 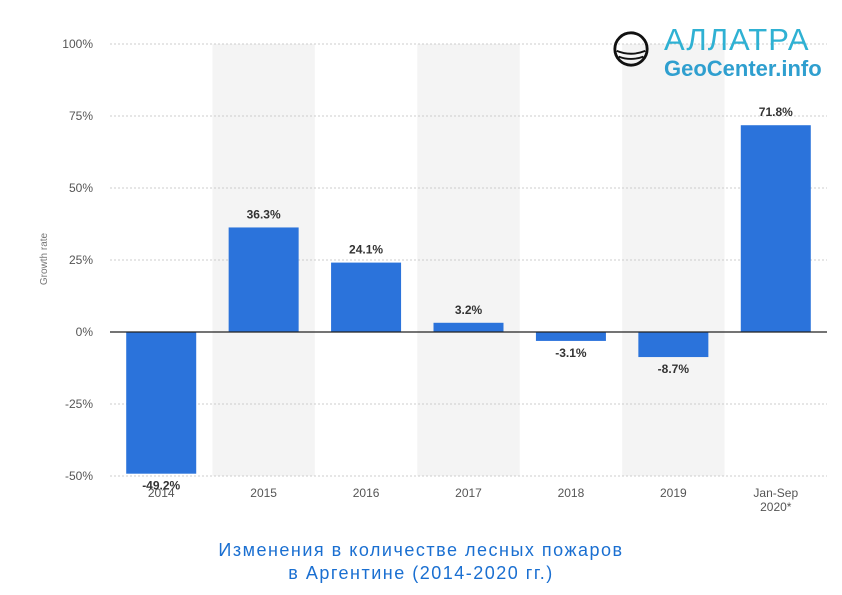 I want to click on y-tick-label: 100%, so click(x=77, y=44).